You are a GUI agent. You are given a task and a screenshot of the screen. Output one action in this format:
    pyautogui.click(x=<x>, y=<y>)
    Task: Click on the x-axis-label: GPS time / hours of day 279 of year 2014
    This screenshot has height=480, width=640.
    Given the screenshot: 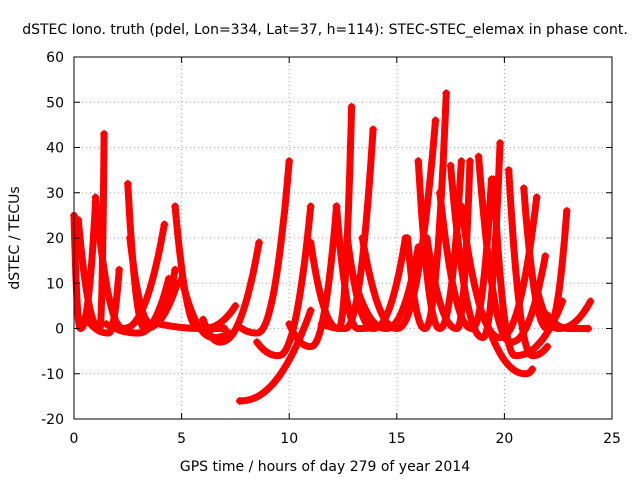 What is the action you would take?
    pyautogui.click(x=325, y=467)
    